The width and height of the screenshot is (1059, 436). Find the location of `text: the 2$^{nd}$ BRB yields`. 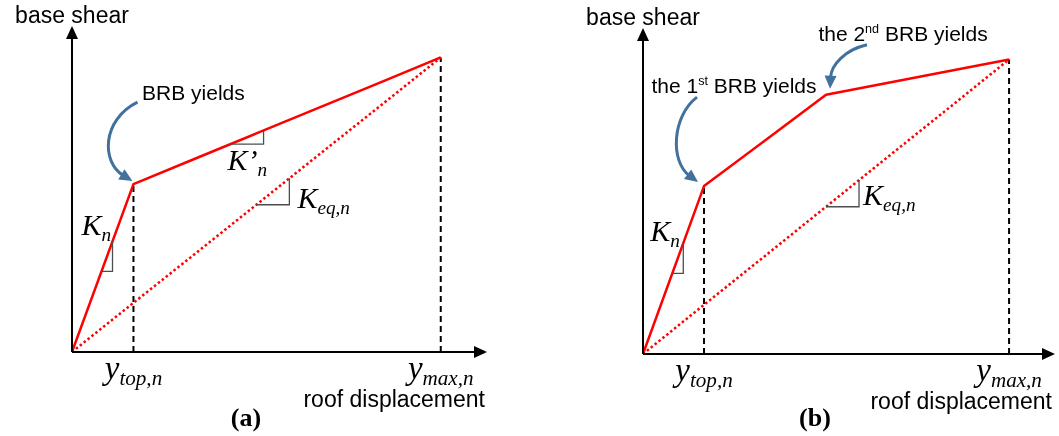

text: the 2$^{nd}$ BRB yields is located at coordinates (903, 33).